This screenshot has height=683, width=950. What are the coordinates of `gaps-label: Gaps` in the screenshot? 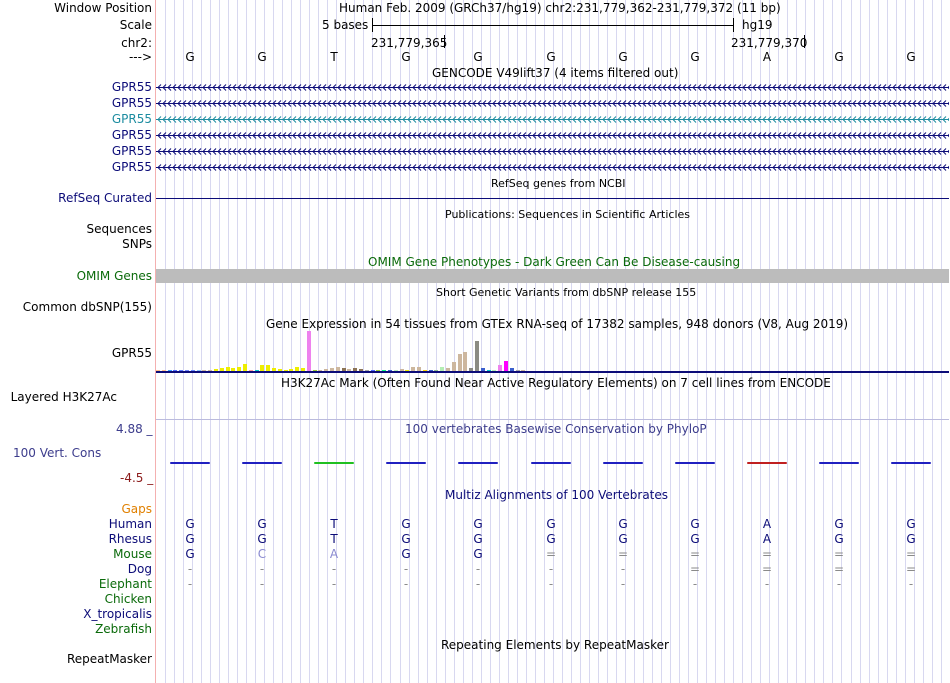 It's located at (136, 509).